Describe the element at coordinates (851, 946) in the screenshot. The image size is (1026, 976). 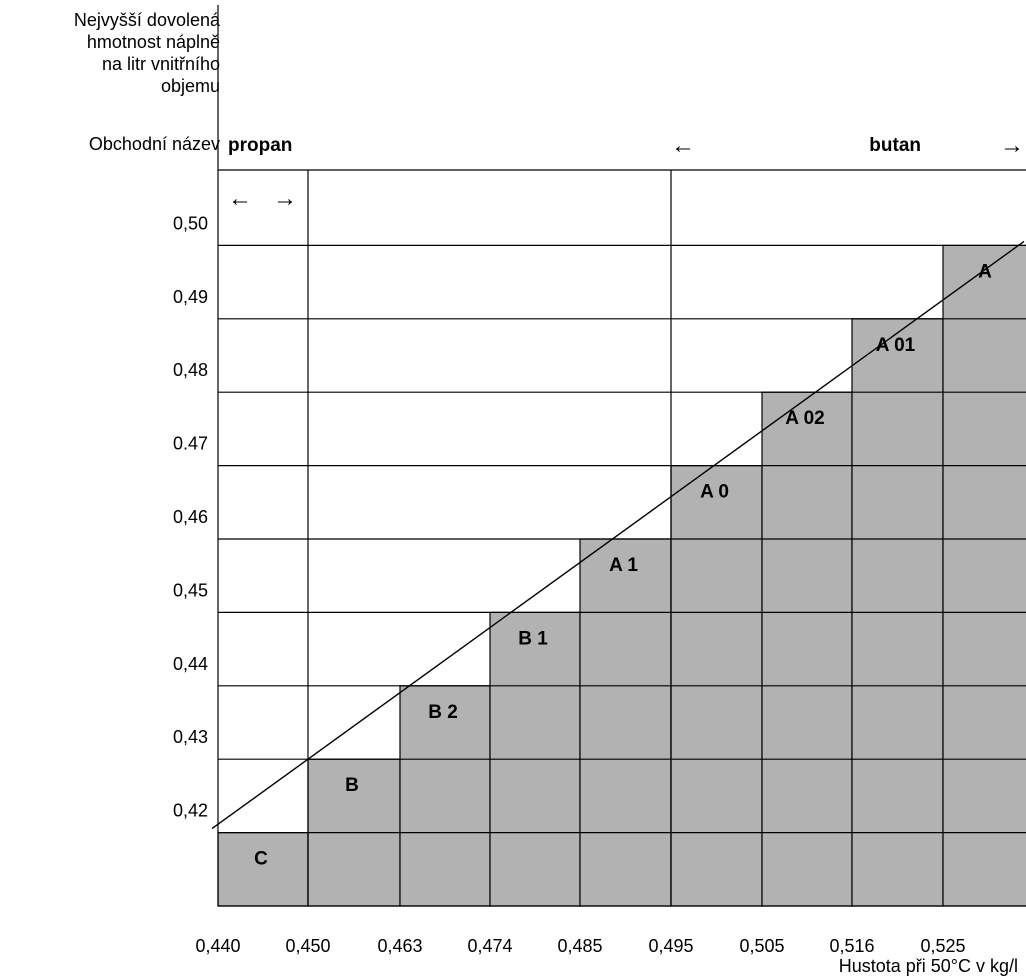
I see `x-tick-label: 0,516` at that location.